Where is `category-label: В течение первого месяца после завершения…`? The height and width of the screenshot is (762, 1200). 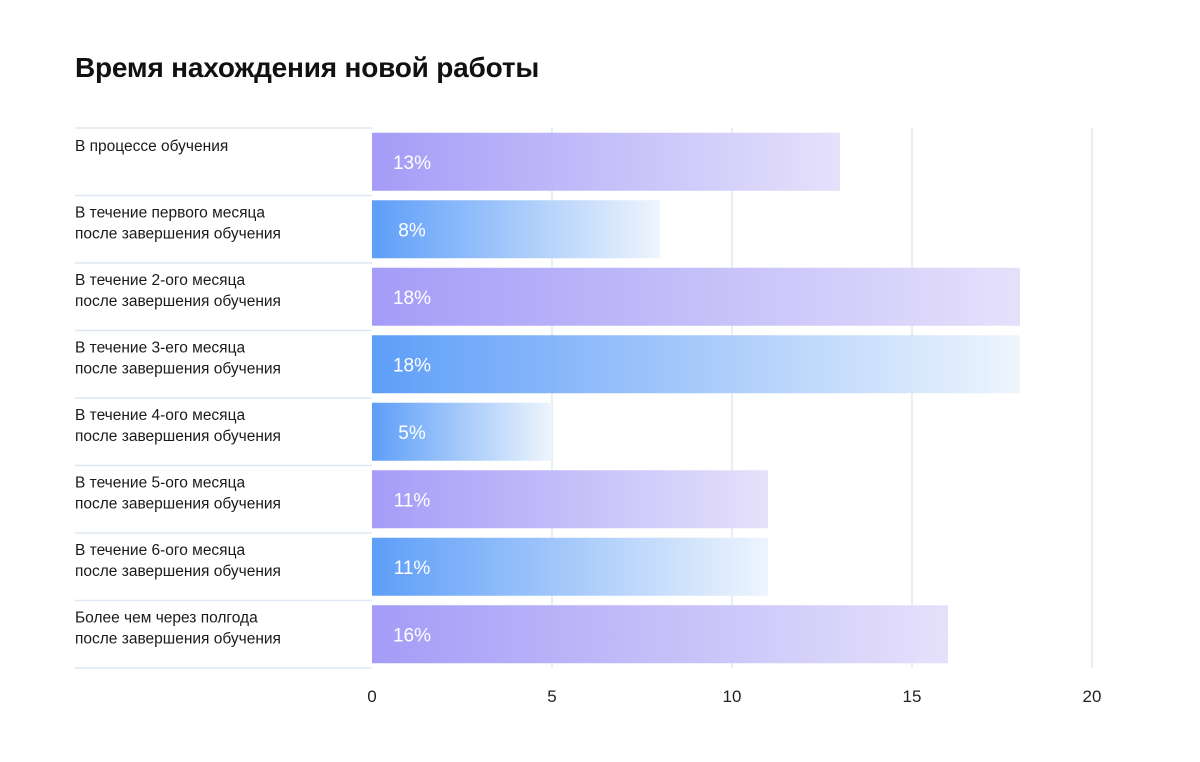
category-label: В течение первого месяца после завершения… is located at coordinates (178, 224).